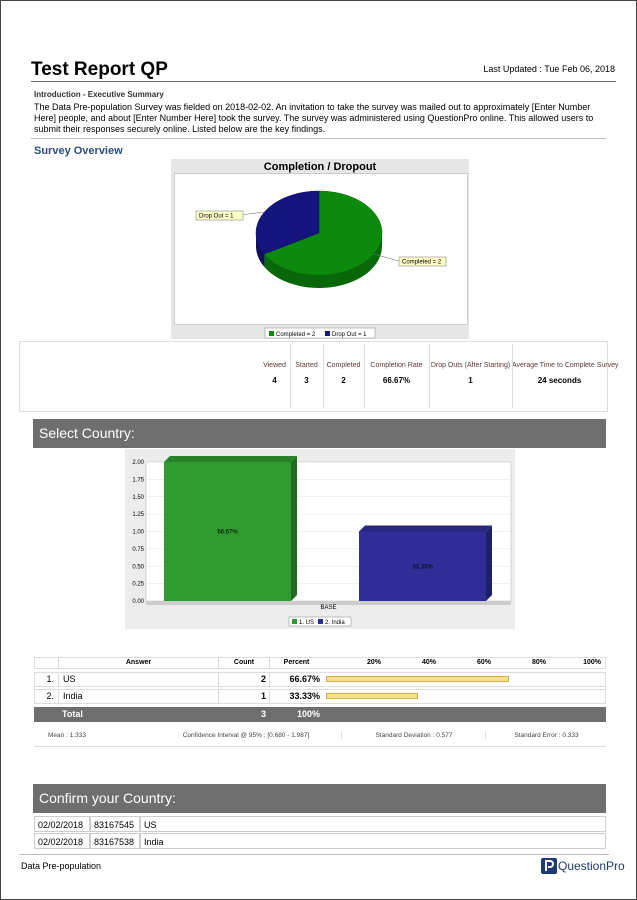 The height and width of the screenshot is (900, 637). I want to click on total-count: 3, so click(263, 714).